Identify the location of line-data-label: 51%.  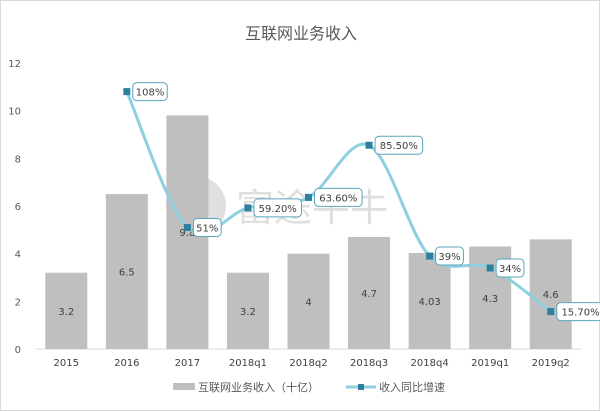
(207, 228).